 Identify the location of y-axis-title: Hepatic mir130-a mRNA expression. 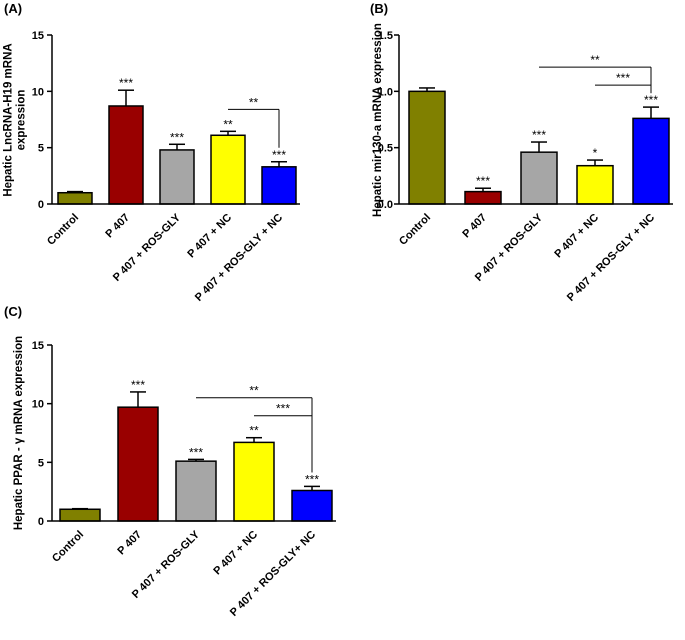
(378, 120).